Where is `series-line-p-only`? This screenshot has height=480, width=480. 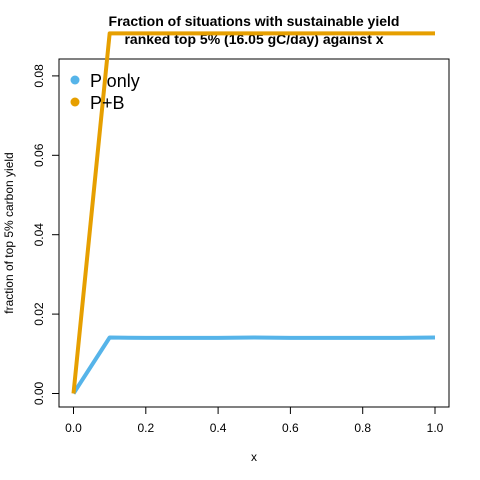 series-line-p-only is located at coordinates (253, 365).